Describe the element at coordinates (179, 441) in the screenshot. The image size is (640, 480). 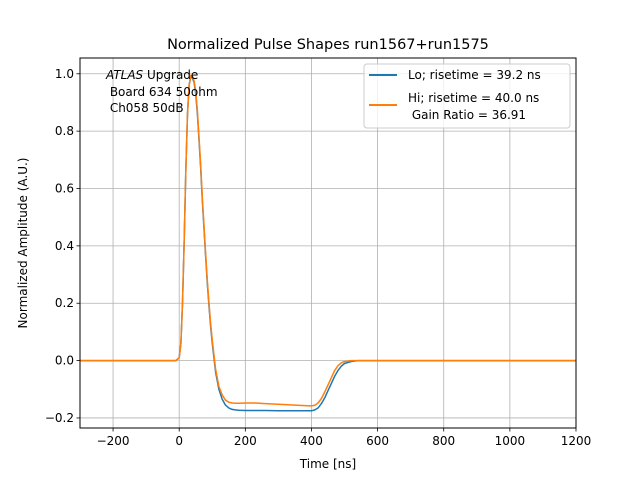
I see `x-tick-label: 0` at that location.